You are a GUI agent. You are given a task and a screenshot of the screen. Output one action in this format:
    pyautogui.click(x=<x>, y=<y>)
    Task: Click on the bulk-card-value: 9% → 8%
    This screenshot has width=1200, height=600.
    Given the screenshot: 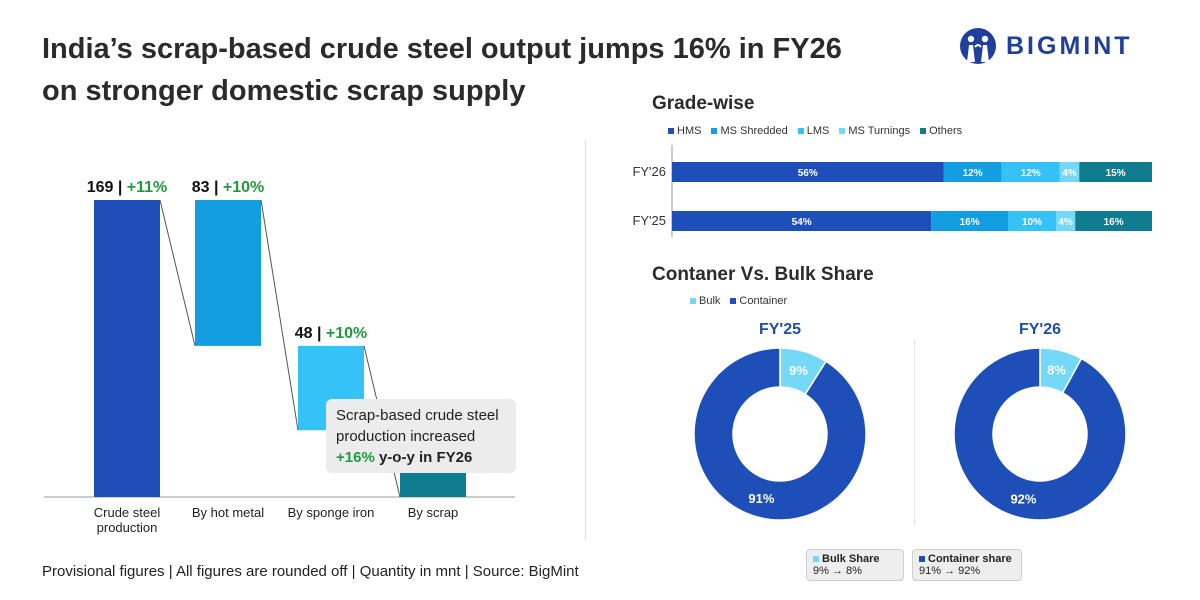 What is the action you would take?
    pyautogui.click(x=837, y=571)
    